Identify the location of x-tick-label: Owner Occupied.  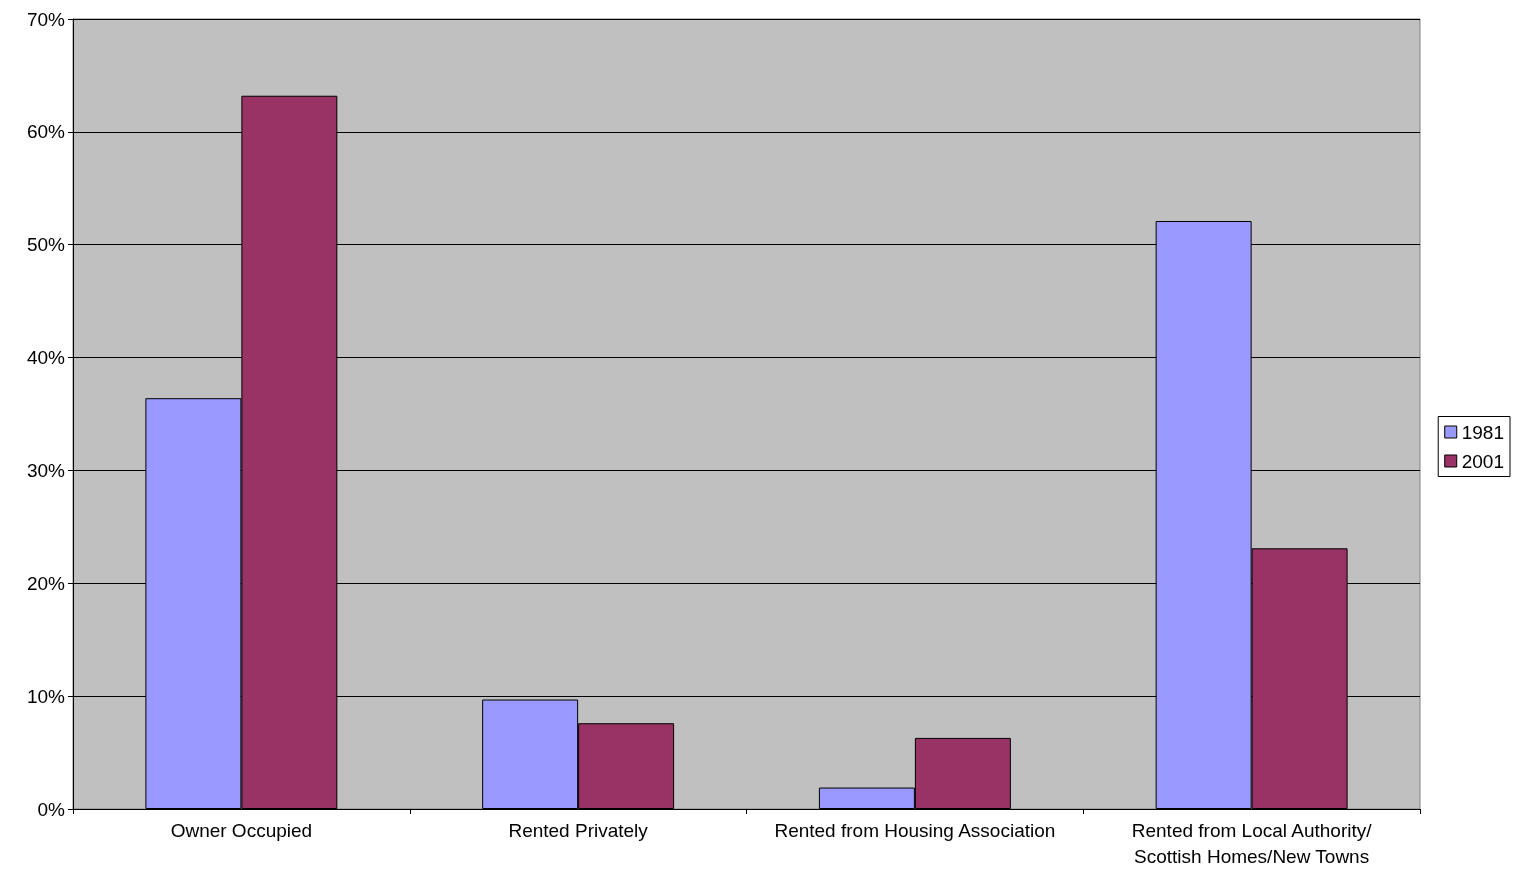
(241, 830).